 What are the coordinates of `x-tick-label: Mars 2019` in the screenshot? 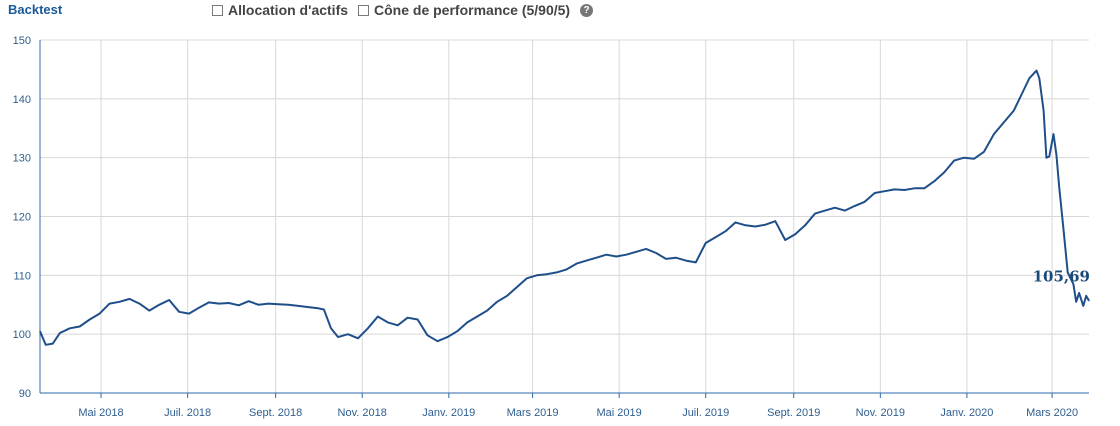 It's located at (533, 413).